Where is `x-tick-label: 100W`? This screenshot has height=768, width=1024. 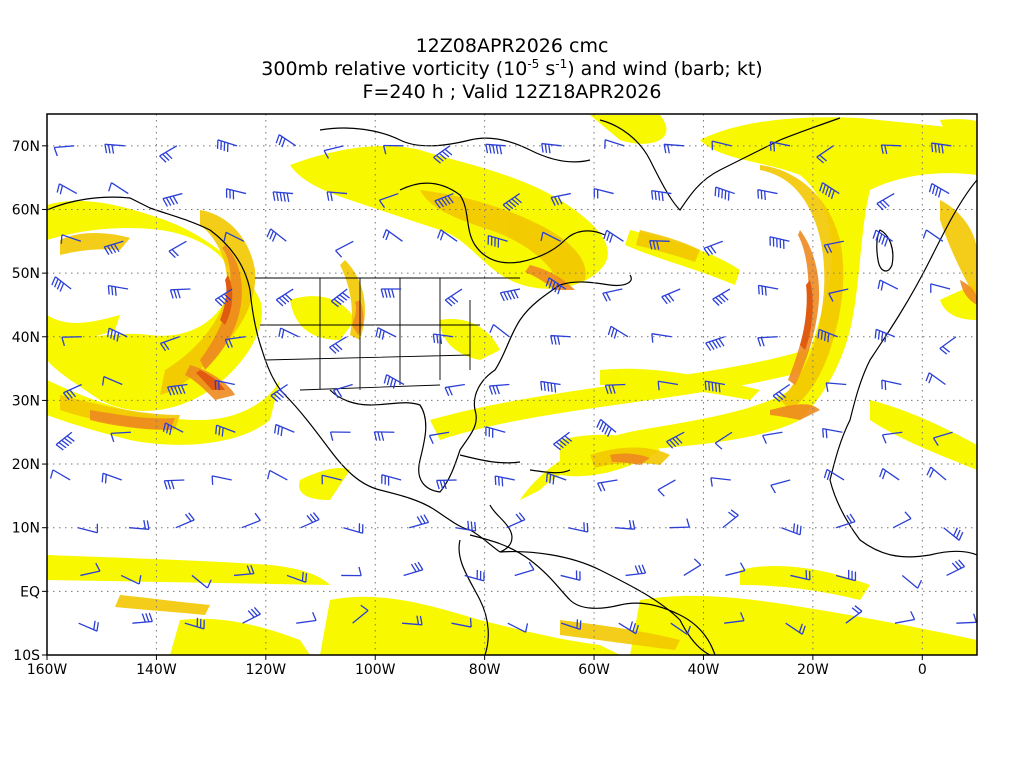 x-tick-label: 100W is located at coordinates (375, 670).